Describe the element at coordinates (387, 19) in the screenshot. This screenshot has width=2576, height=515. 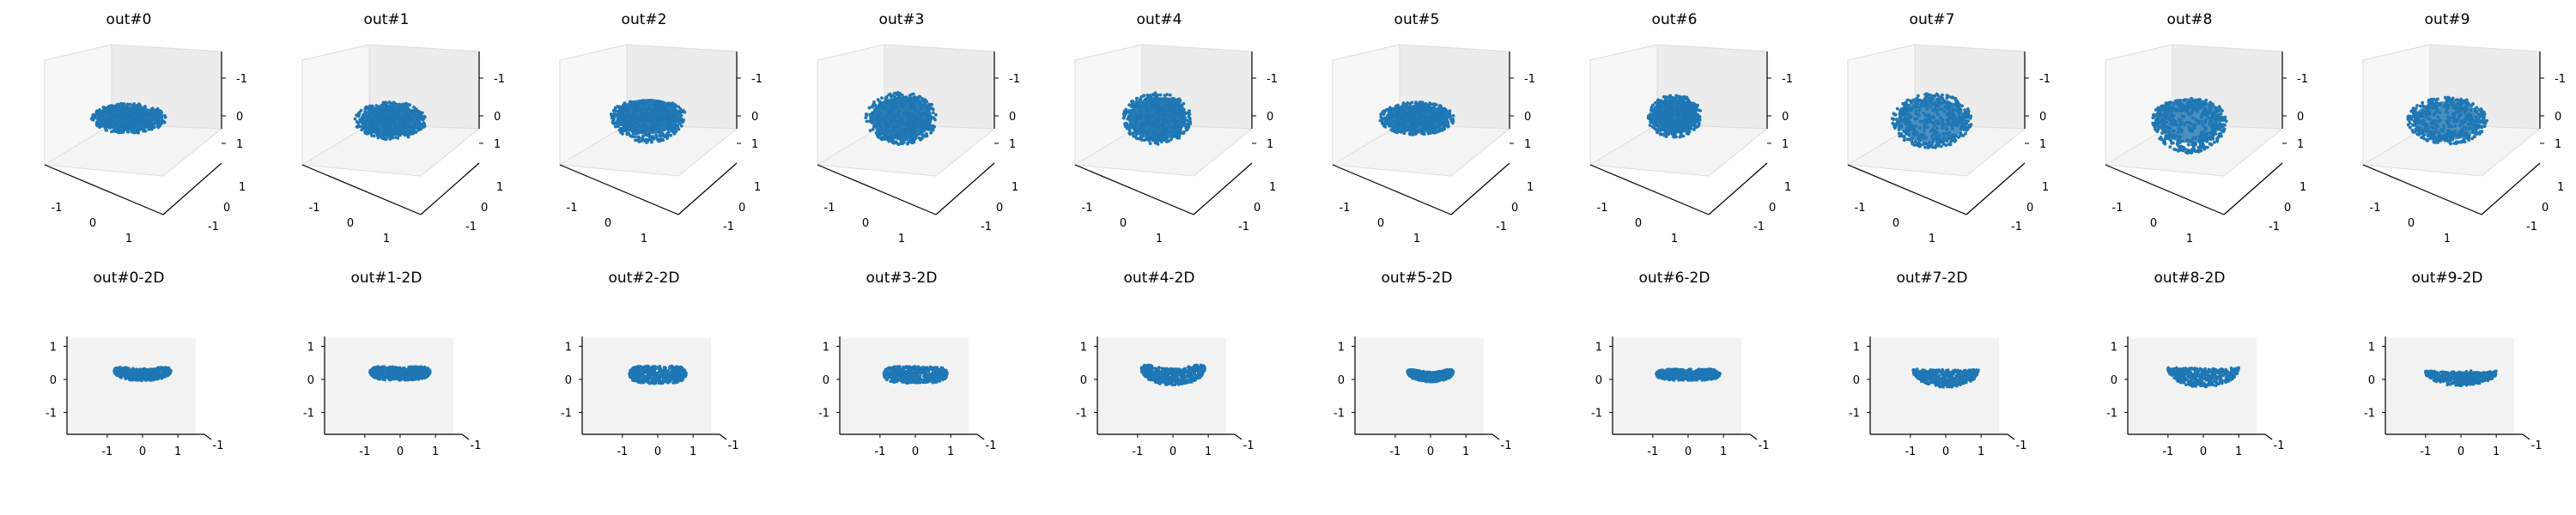
I see `panel-title: out#1` at that location.